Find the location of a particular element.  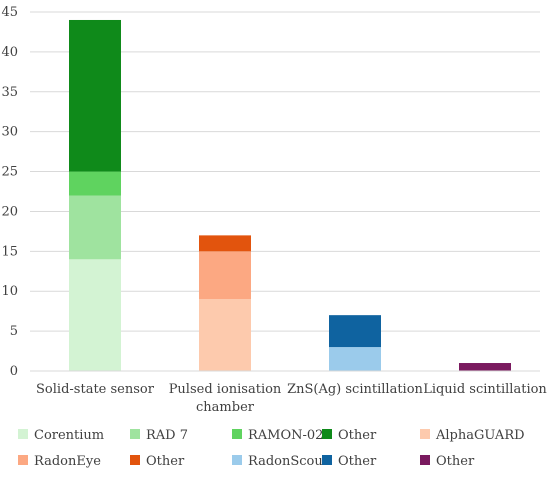

x-category-label: Pulsed ionisation is located at coordinates (225, 389).